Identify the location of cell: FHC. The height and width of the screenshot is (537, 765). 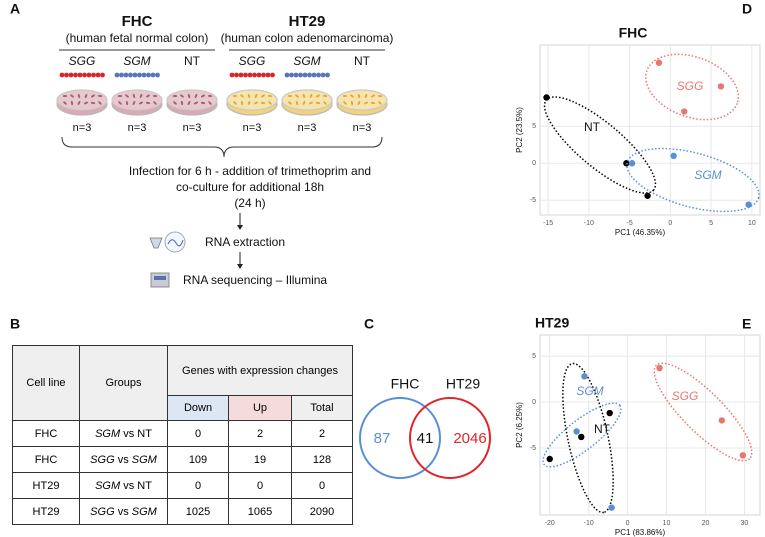
(46, 433).